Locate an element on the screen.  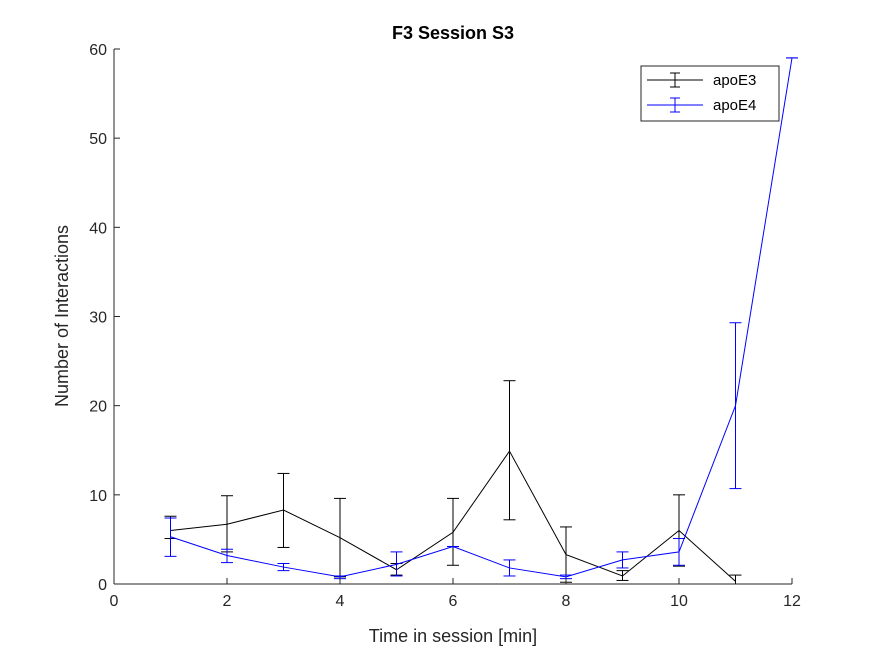
x-tick-label: 6 is located at coordinates (453, 601).